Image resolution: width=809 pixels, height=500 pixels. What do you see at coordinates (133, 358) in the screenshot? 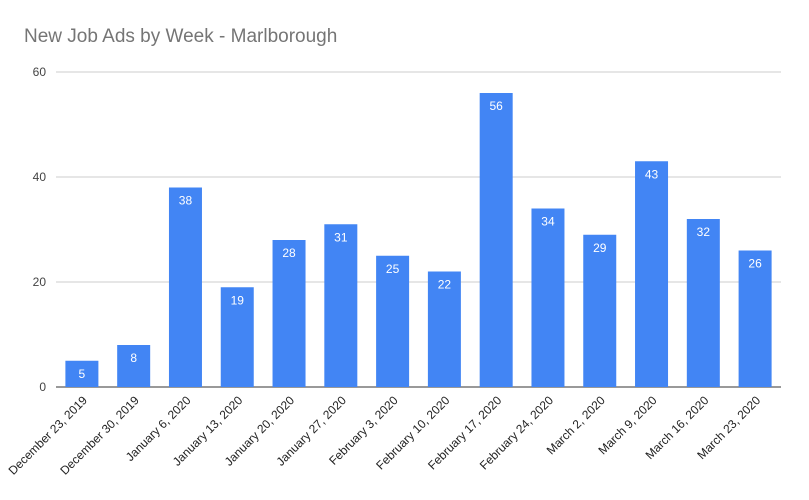
I see `bar-data-label: 8` at bounding box center [133, 358].